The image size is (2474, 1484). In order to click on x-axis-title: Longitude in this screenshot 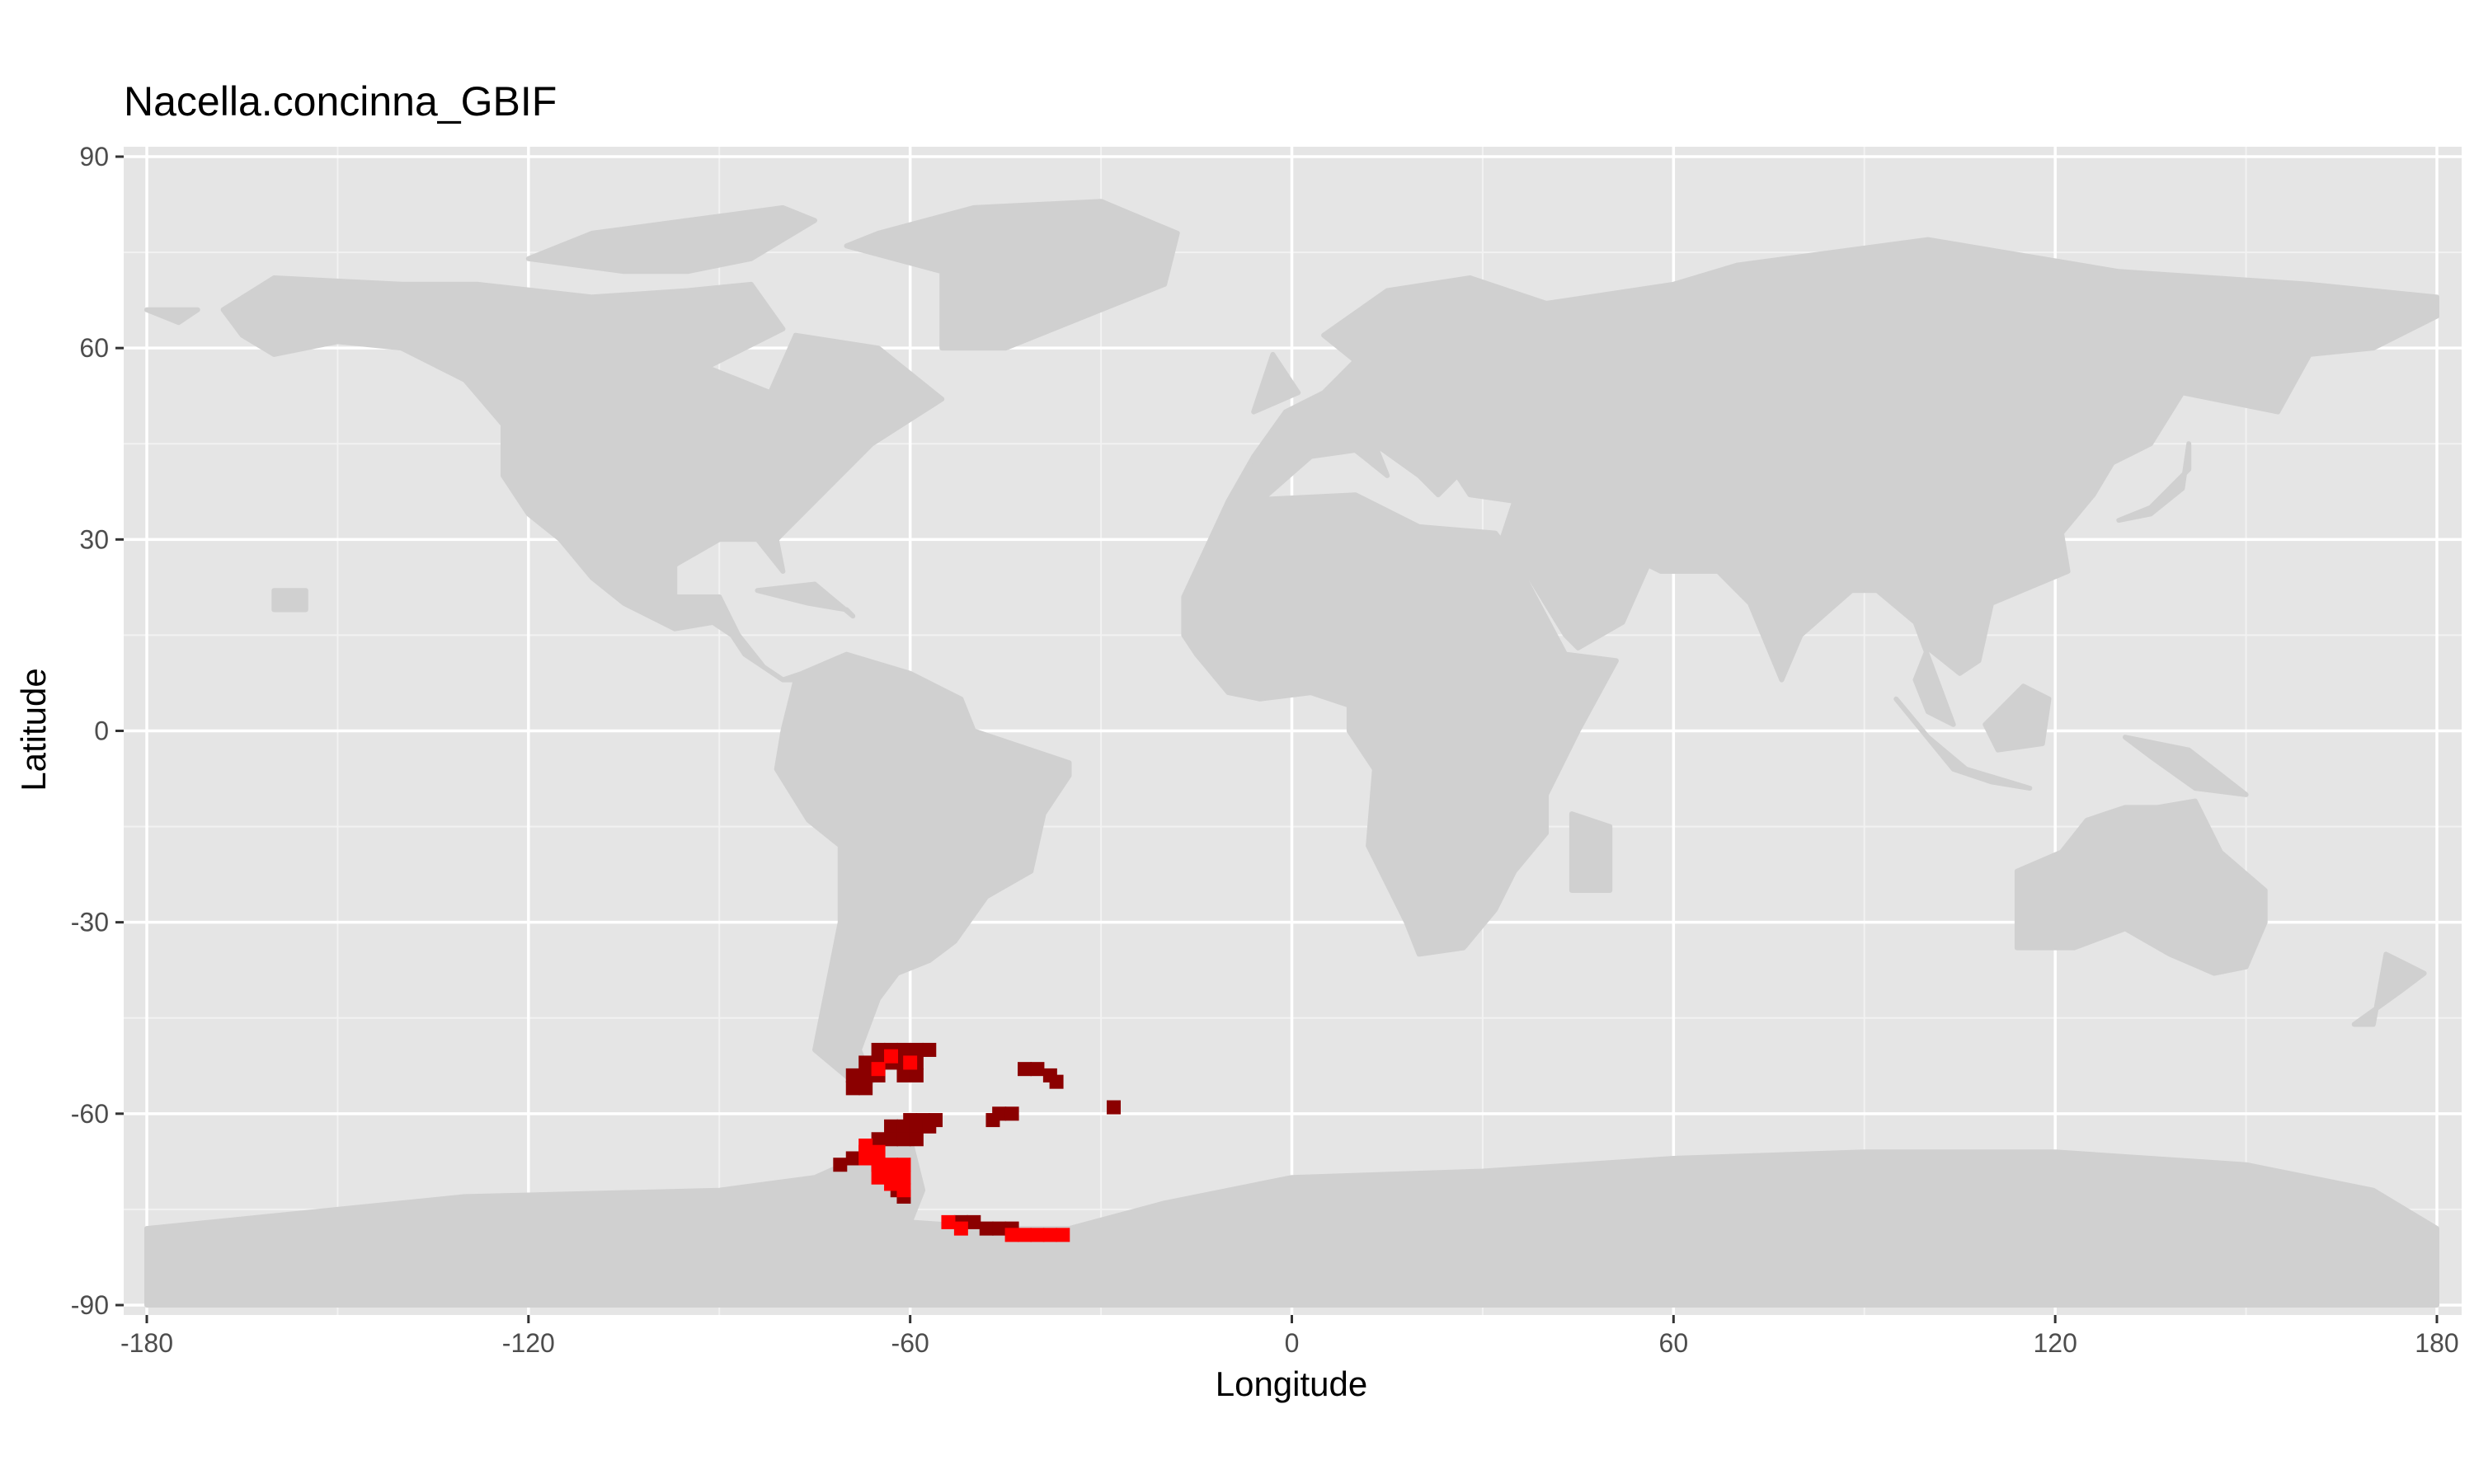, I will do `click(1292, 1383)`.